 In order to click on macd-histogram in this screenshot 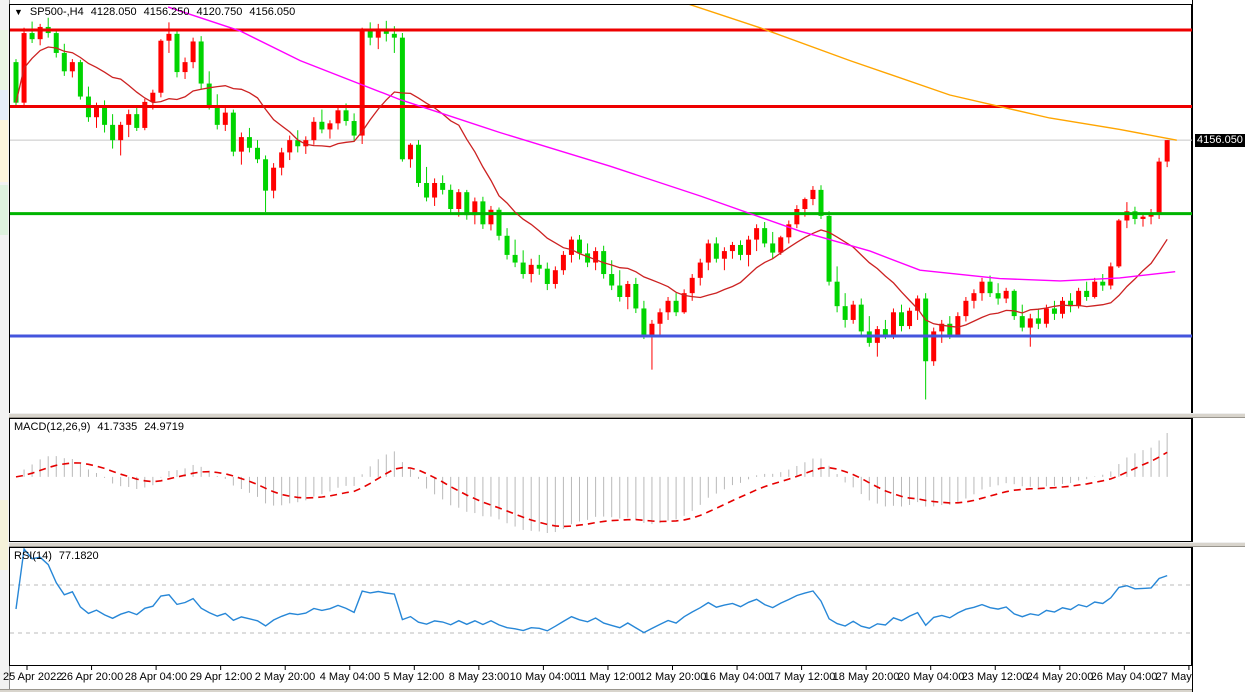, I will do `click(591, 483)`.